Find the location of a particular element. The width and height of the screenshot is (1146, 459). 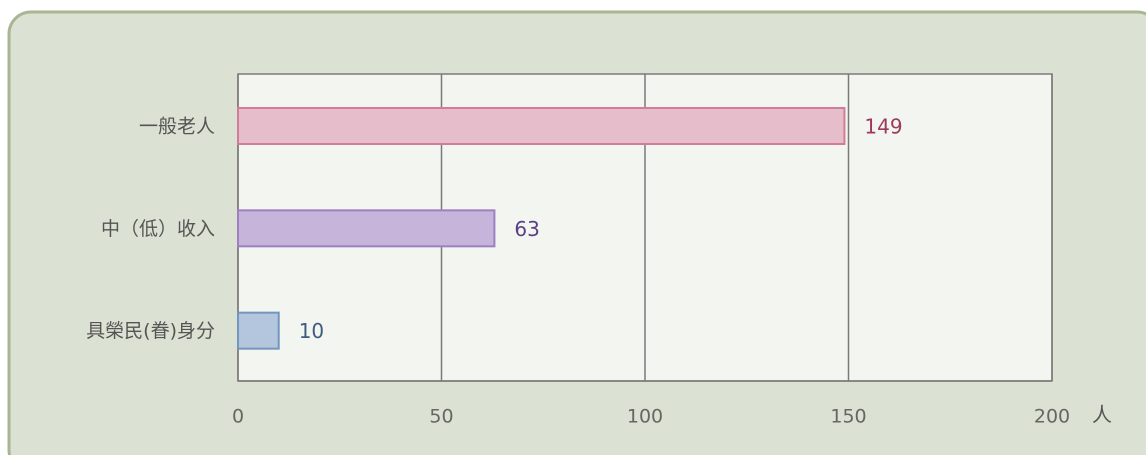

data-label: 10 is located at coordinates (311, 331).